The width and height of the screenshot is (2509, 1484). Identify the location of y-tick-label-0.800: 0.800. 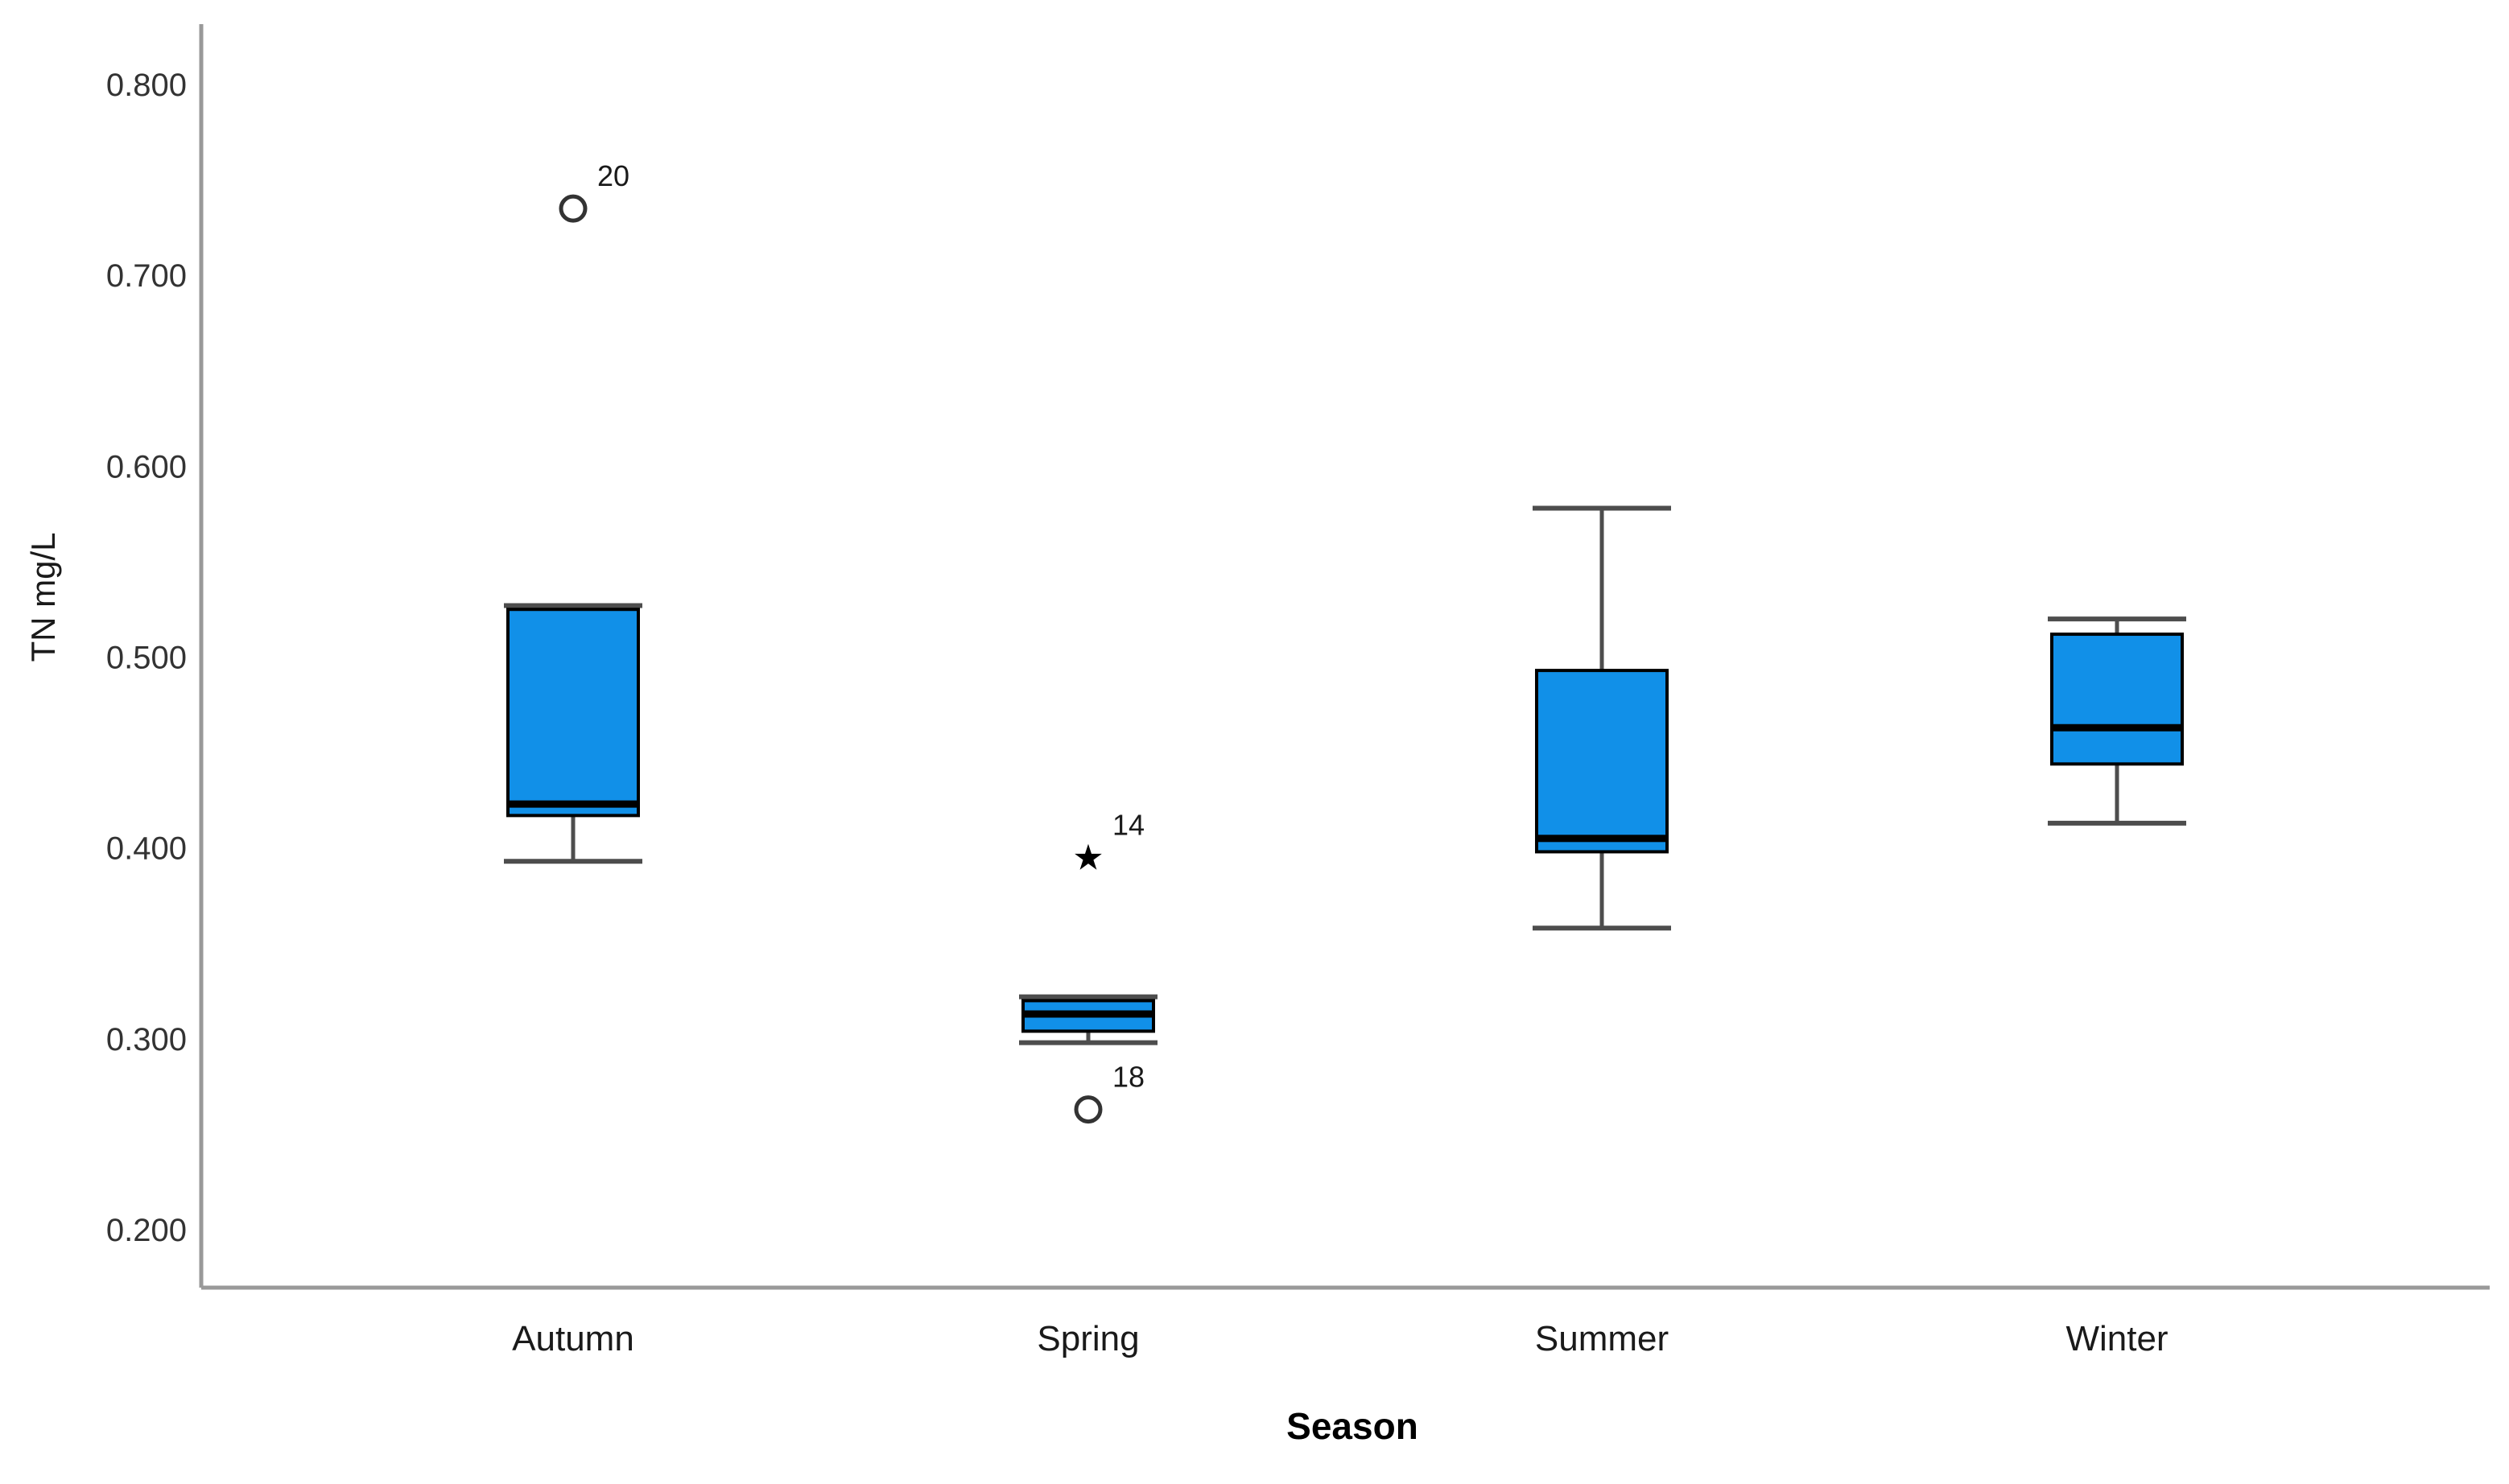
(146, 85).